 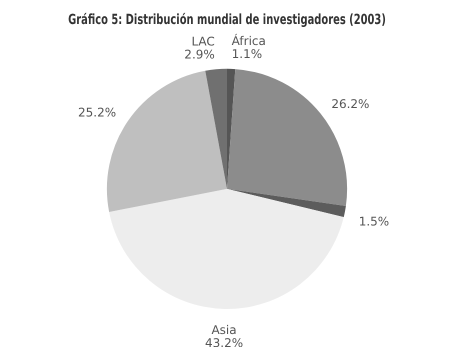 I want to click on data-label: 1.5%, so click(x=374, y=221).